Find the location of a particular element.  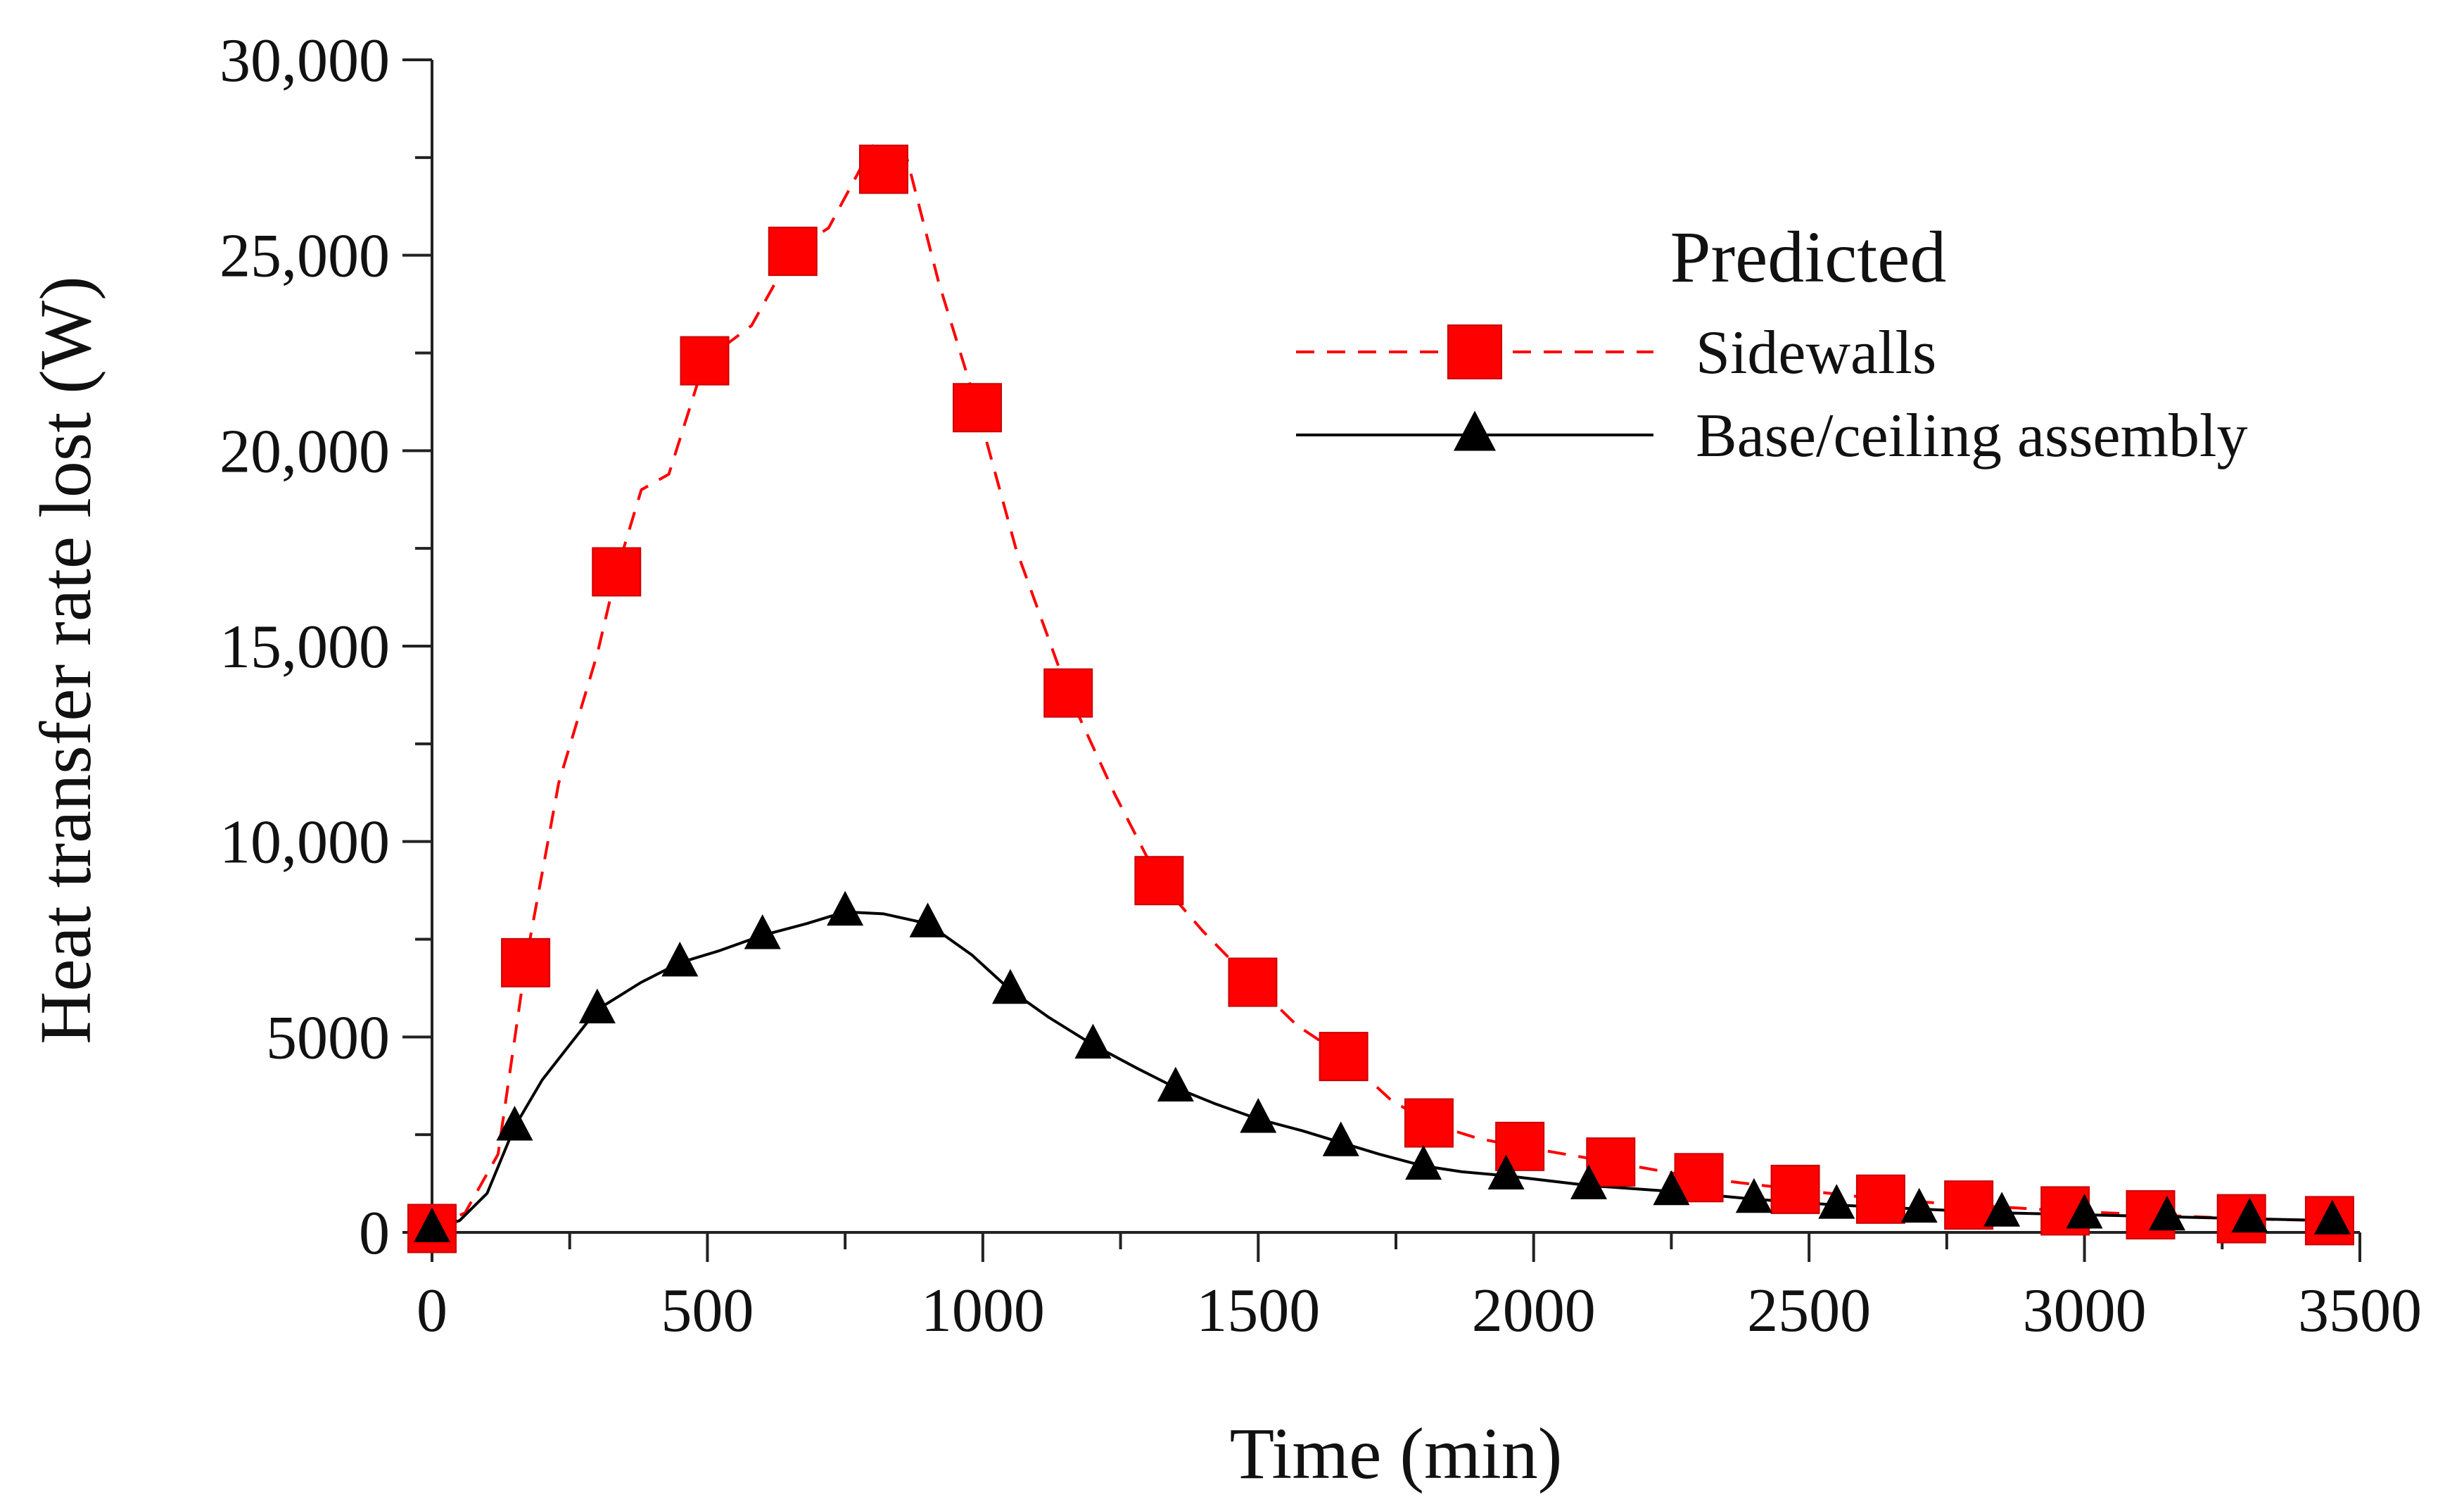

x-tick-label: 2500 is located at coordinates (1809, 1311).